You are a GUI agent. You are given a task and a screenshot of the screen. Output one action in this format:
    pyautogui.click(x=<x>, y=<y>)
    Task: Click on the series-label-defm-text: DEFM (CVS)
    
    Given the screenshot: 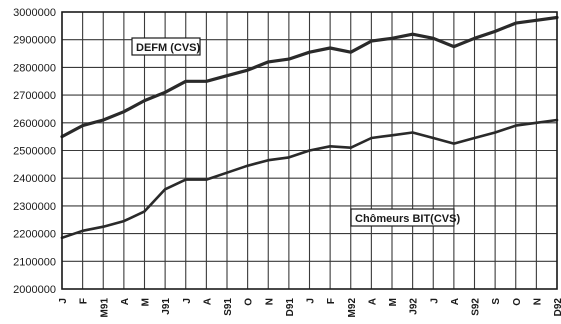 What is the action you would take?
    pyautogui.click(x=168, y=48)
    